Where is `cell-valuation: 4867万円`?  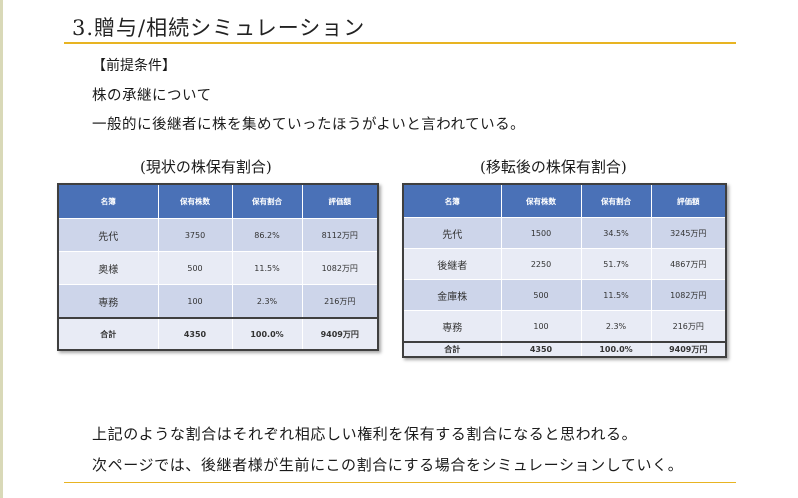 cell-valuation: 4867万円 is located at coordinates (688, 264).